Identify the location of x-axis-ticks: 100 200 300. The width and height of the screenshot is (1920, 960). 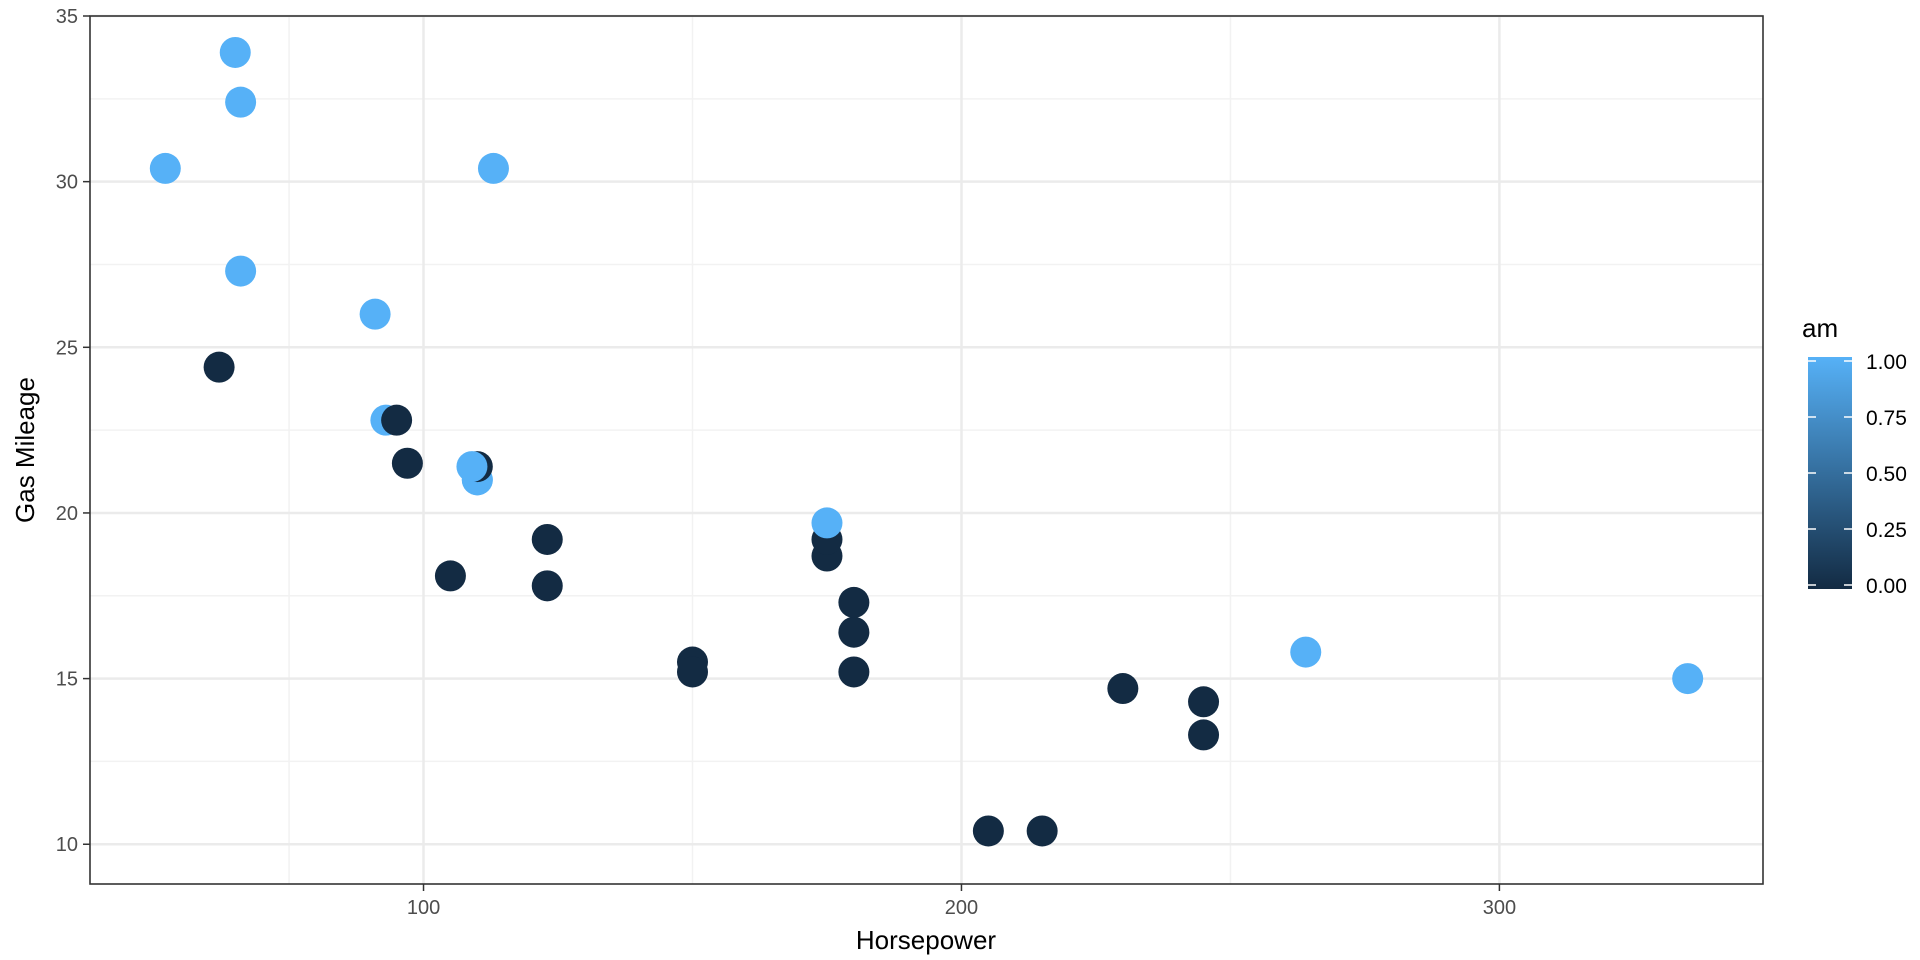
(961, 901).